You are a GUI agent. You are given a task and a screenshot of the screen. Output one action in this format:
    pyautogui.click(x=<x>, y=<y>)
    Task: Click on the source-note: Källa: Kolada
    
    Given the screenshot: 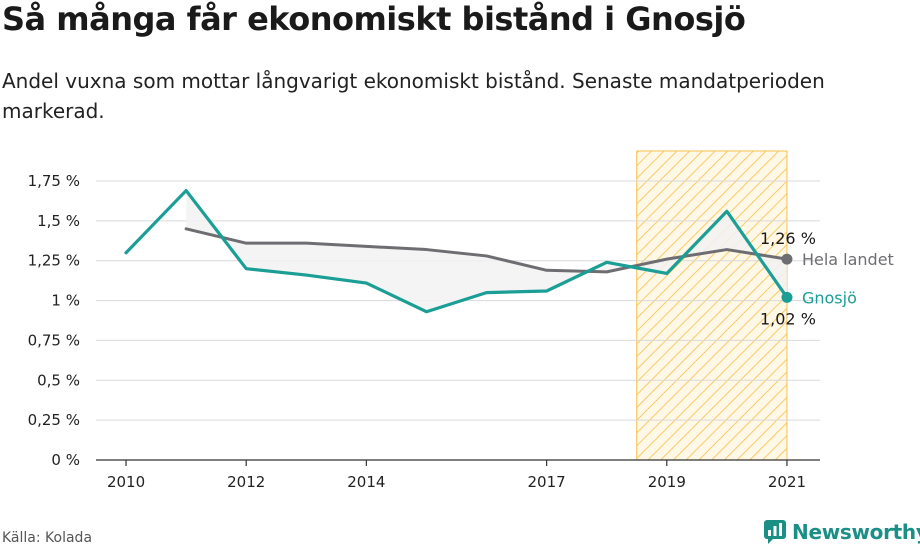 What is the action you would take?
    pyautogui.click(x=47, y=538)
    